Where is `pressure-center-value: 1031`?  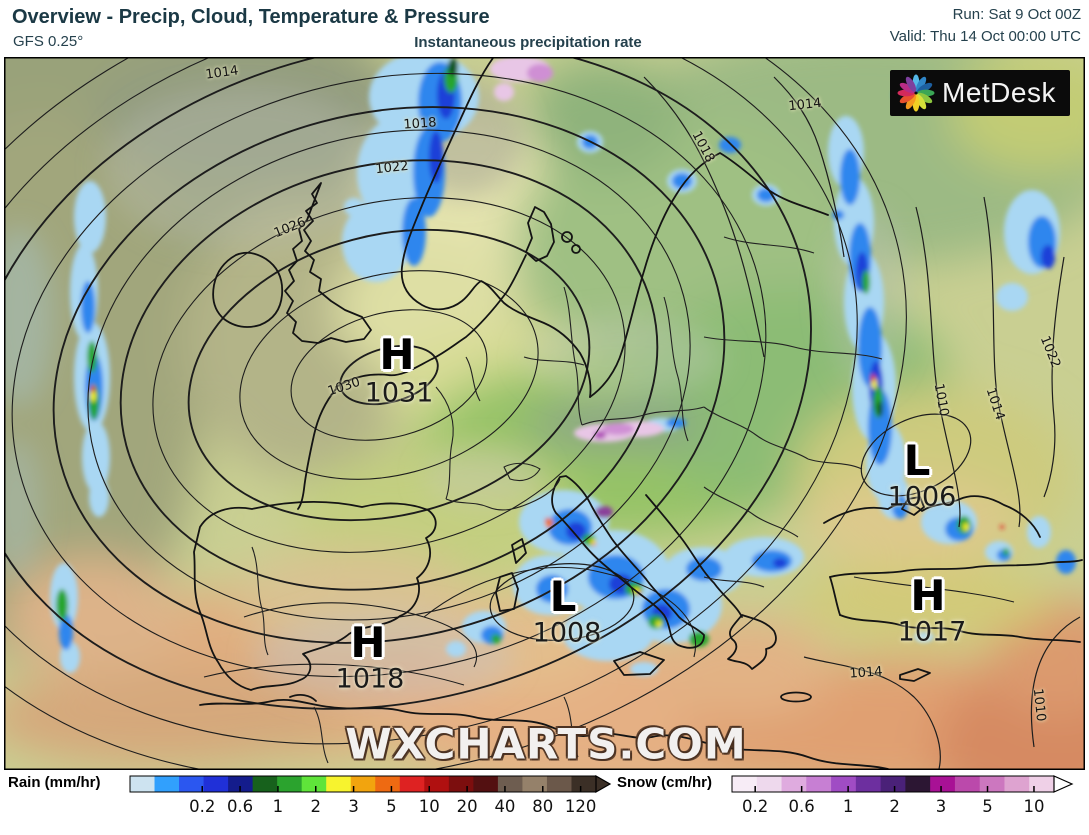
pressure-center-value: 1031 is located at coordinates (399, 393).